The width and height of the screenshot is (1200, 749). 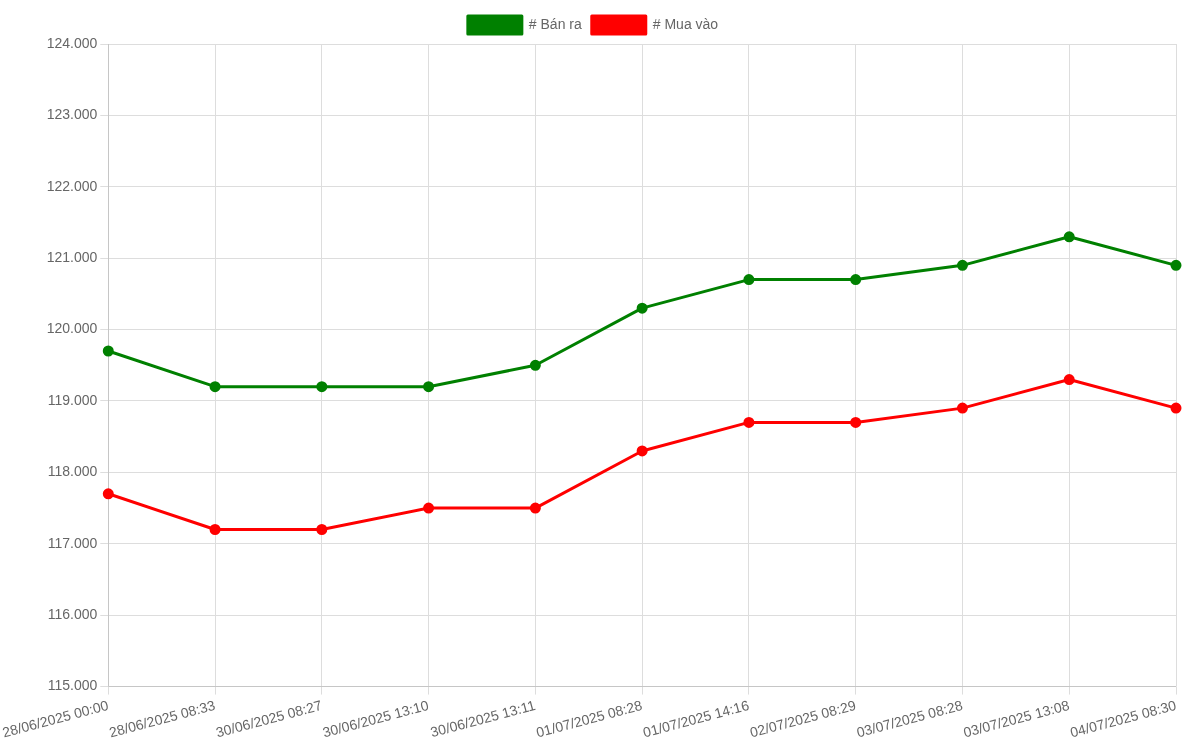 What do you see at coordinates (72, 399) in the screenshot?
I see `y-tick-label: 119.000` at bounding box center [72, 399].